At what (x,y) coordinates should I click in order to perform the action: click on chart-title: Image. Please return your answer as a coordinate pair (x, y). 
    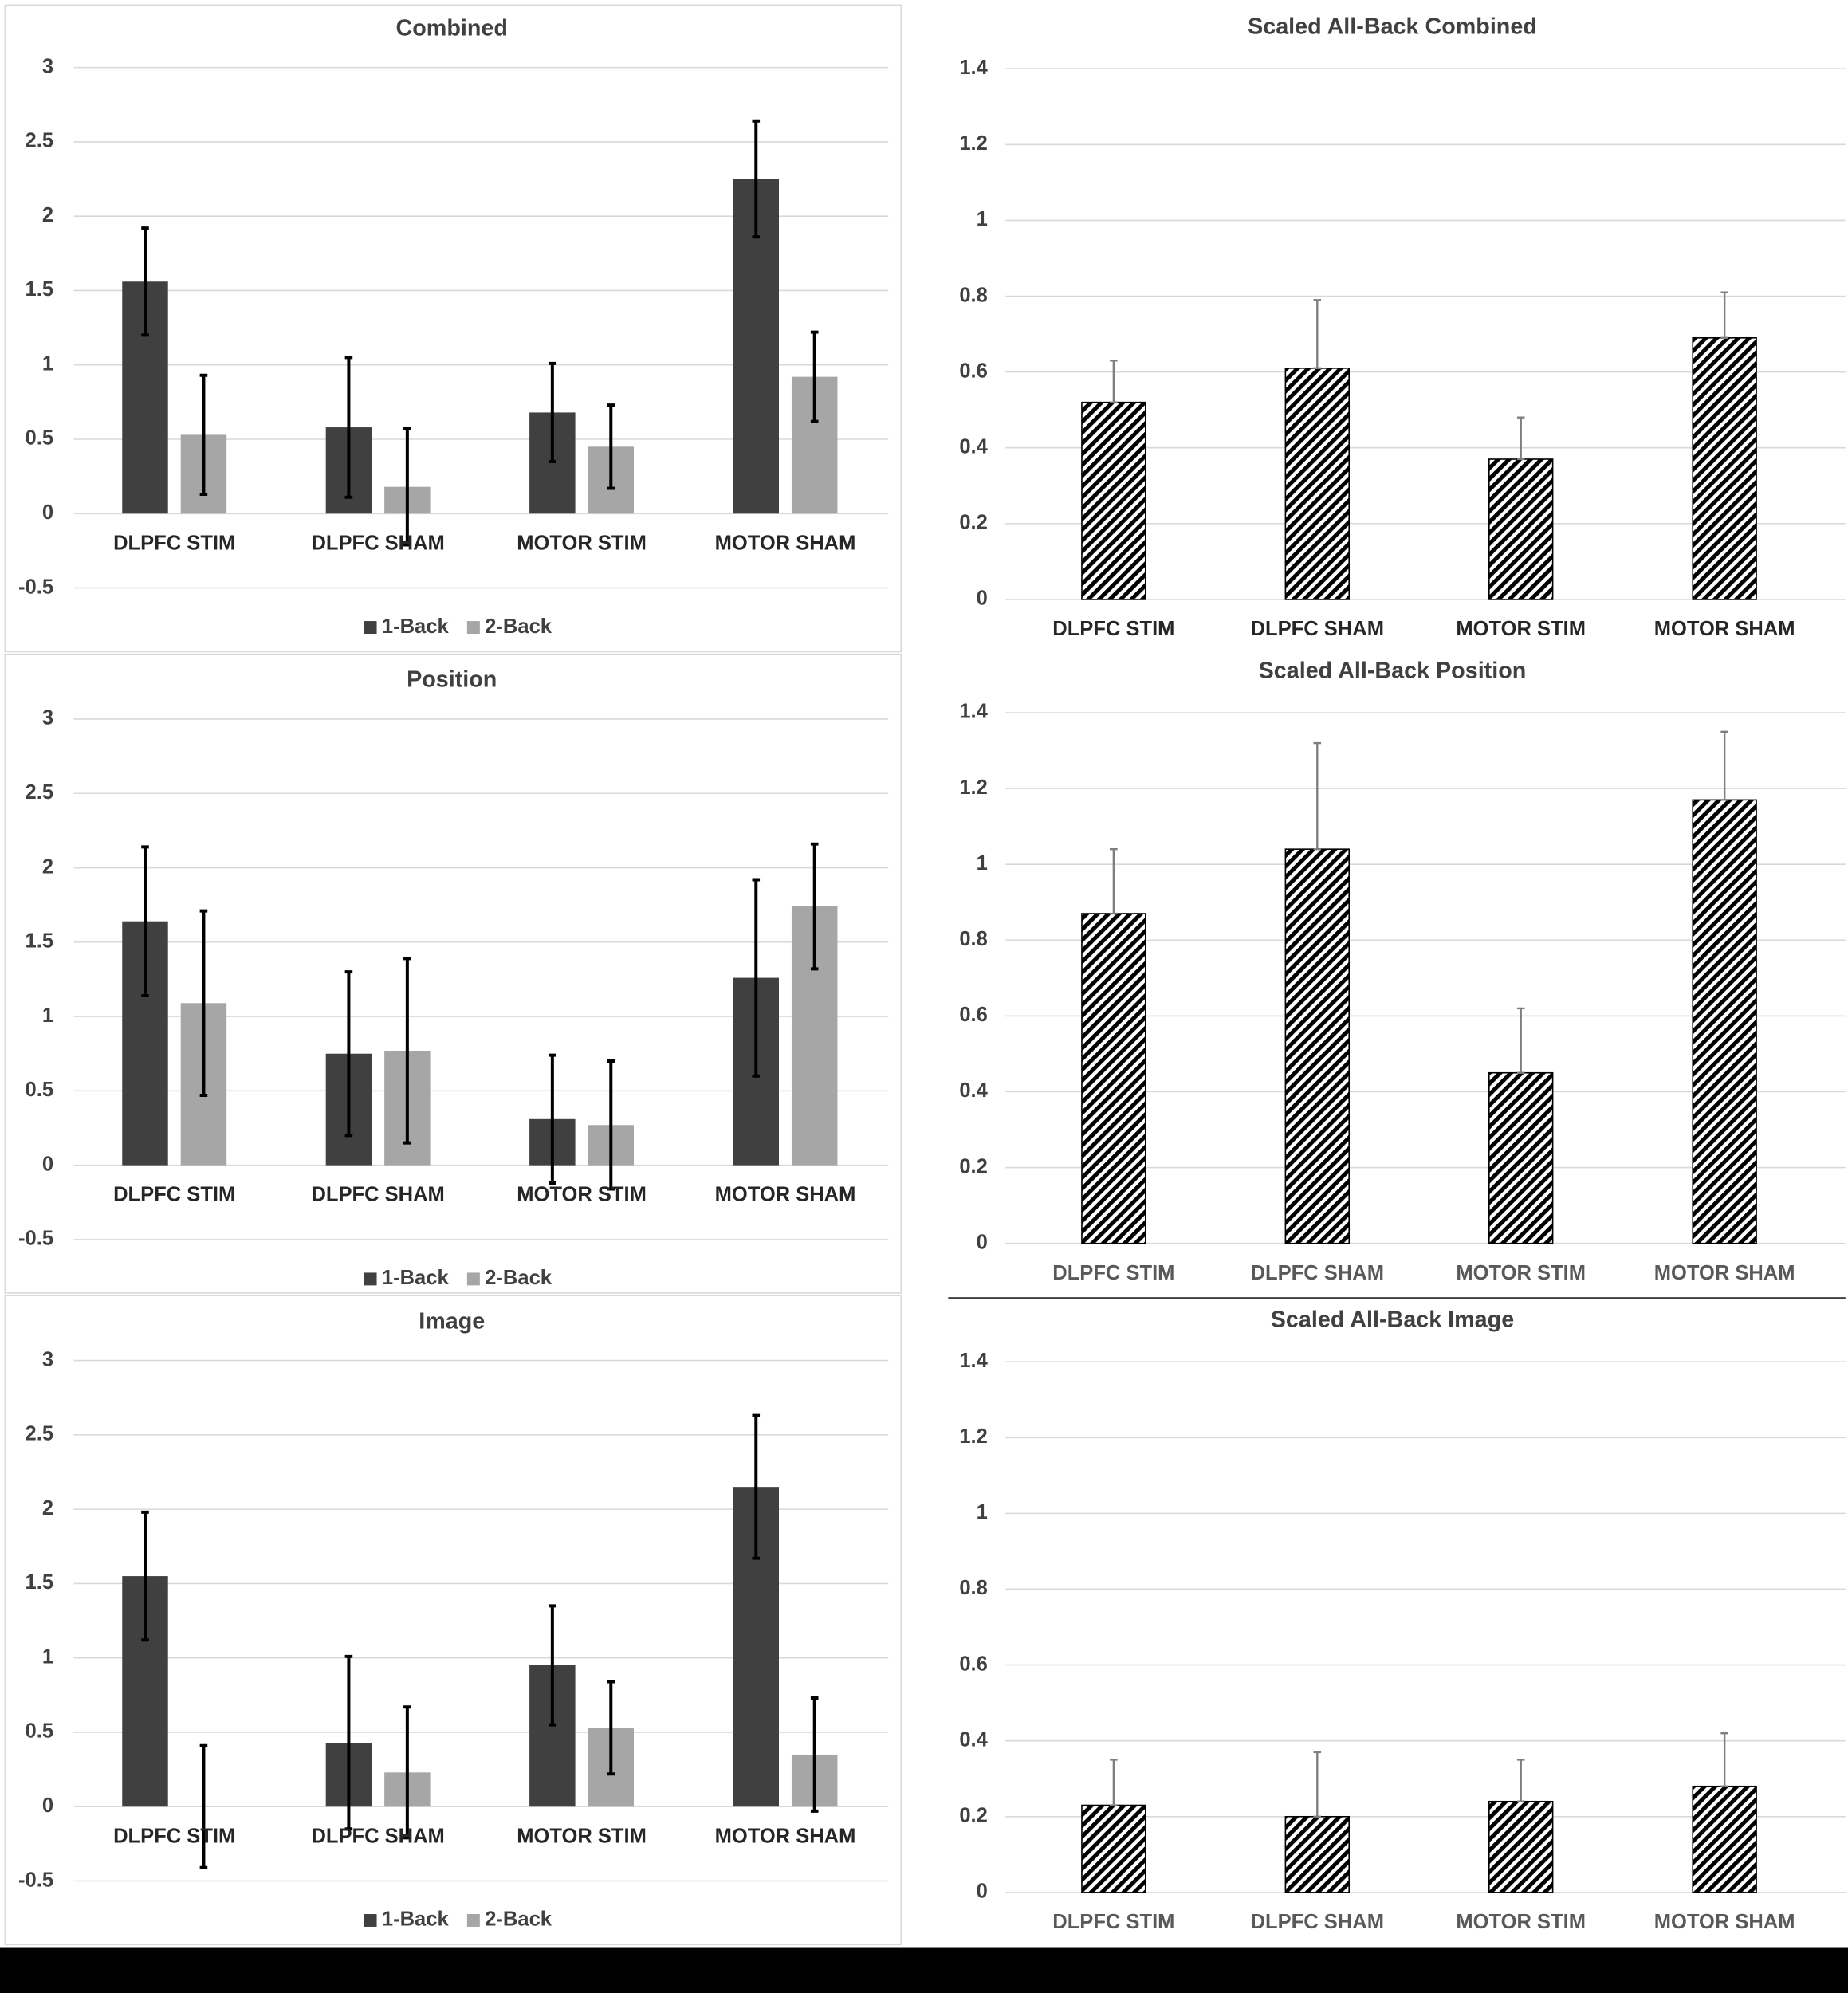
    Looking at the image, I should click on (452, 1321).